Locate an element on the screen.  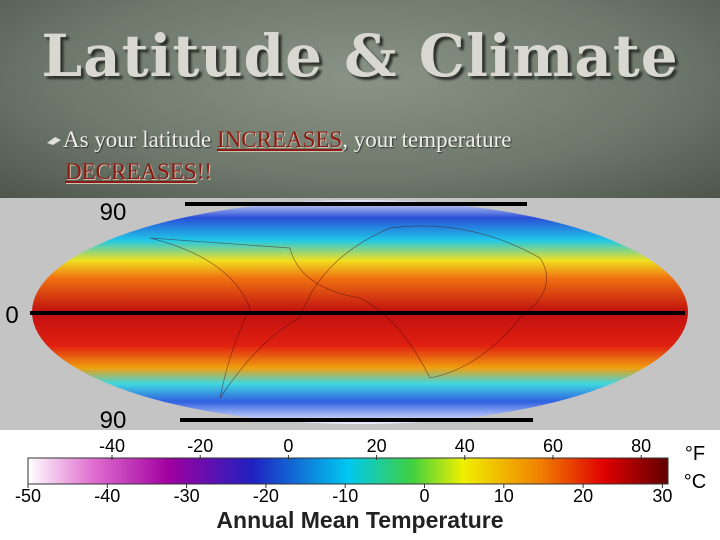
tick-label: 10 is located at coordinates (504, 496).